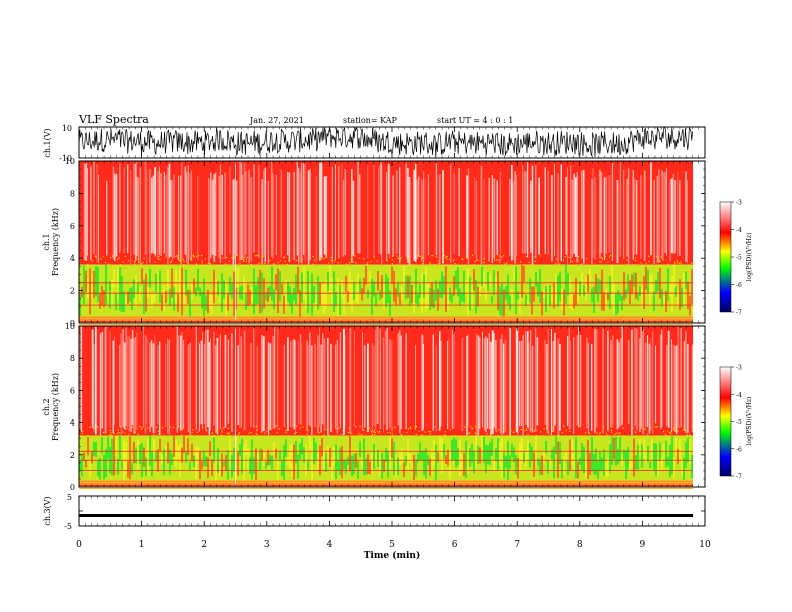 The height and width of the screenshot is (612, 792). I want to click on y-tick-label: 4, so click(72, 258).